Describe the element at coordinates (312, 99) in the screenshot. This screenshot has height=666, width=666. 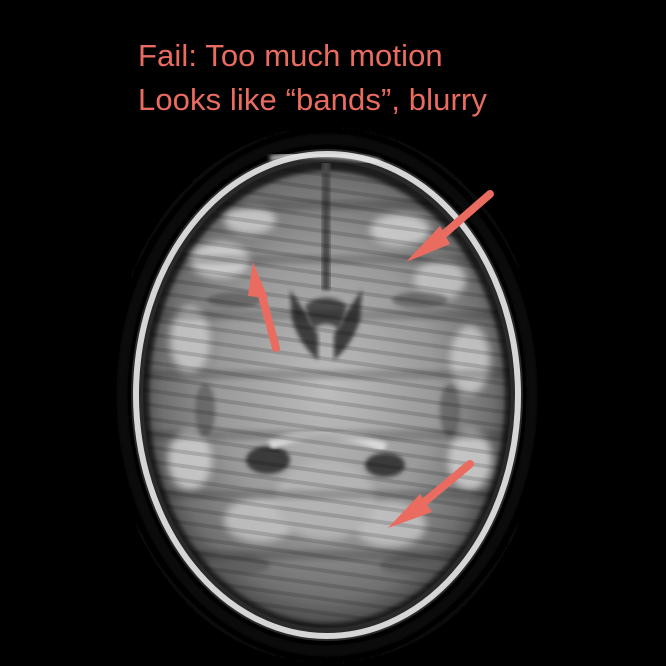
I see `caption-line-2: Looks like “bands”, blurry` at that location.